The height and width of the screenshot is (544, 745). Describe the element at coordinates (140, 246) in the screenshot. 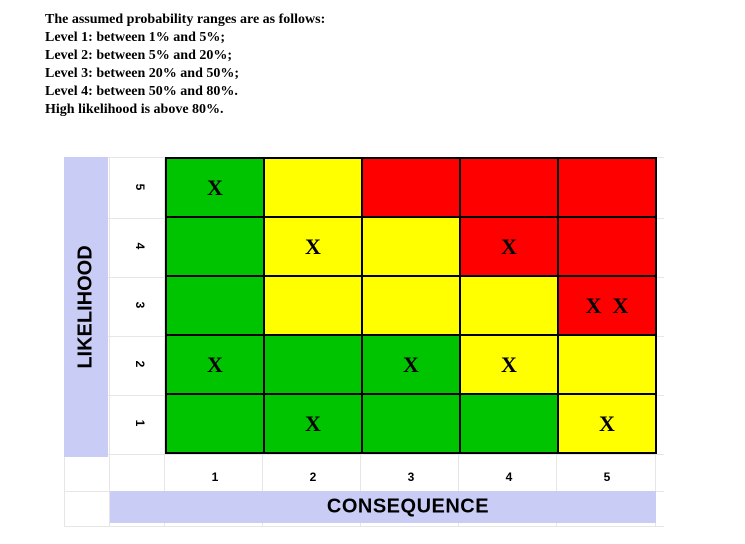

I see `likelihood-tick-label: 4` at that location.